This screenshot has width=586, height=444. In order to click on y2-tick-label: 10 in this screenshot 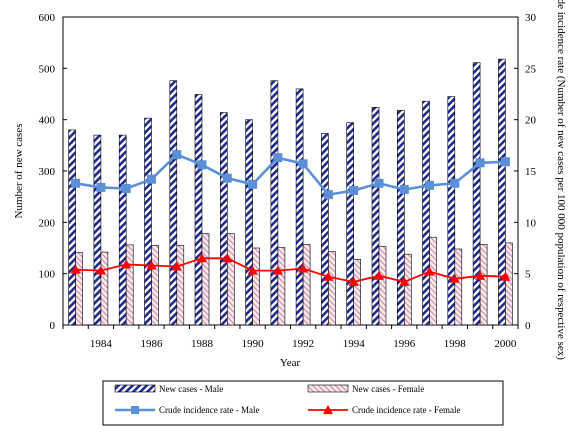, I will do `click(531, 223)`.